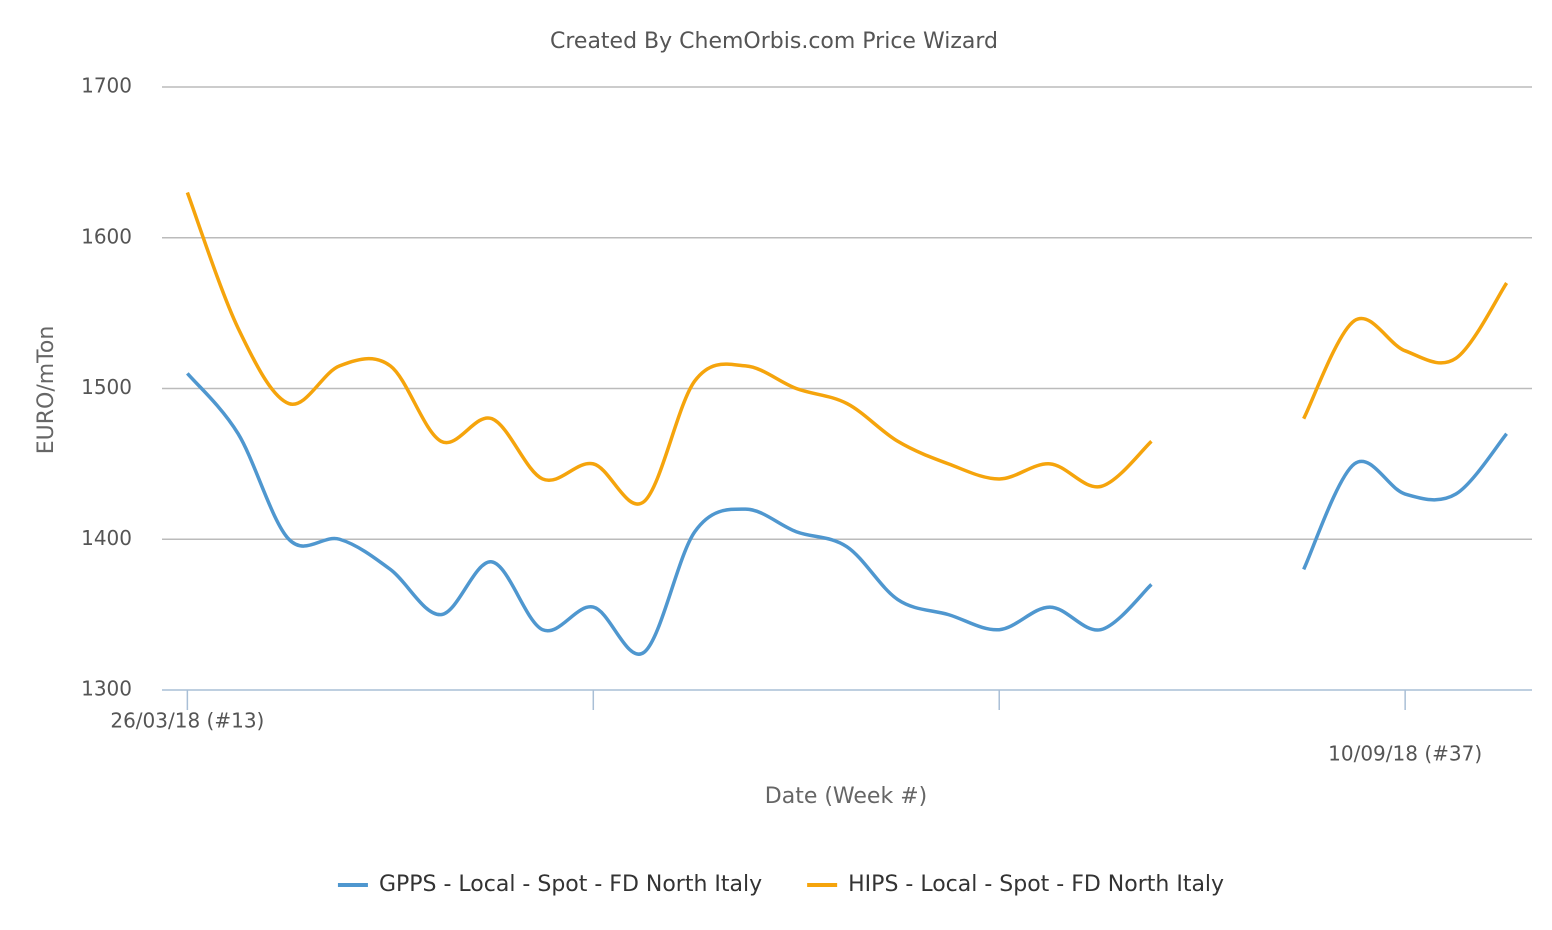  I want to click on y-tick-label: 1600, so click(106, 236).